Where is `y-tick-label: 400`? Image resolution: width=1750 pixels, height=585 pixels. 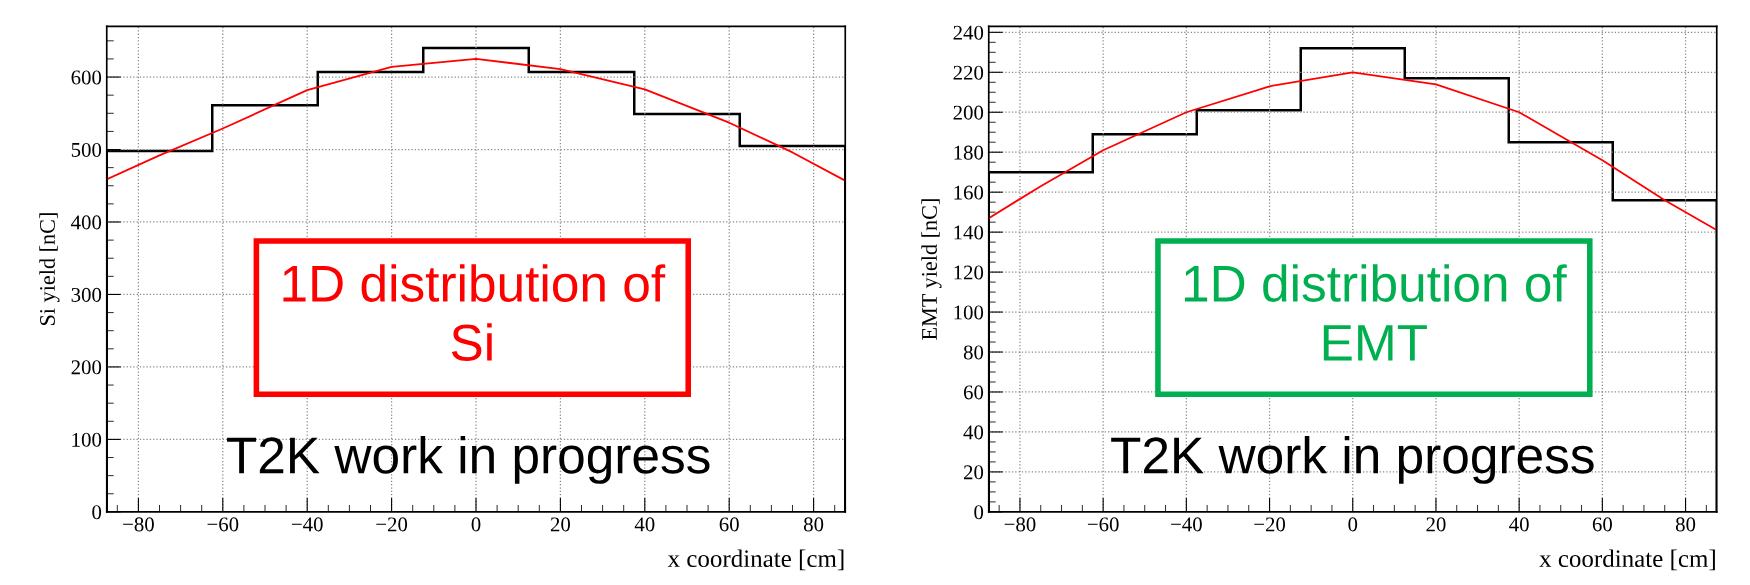
y-tick-label: 400 is located at coordinates (86, 222).